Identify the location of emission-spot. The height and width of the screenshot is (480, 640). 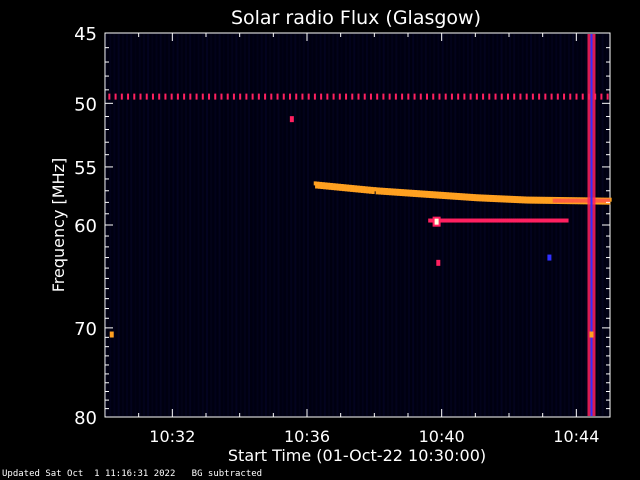
(438, 262).